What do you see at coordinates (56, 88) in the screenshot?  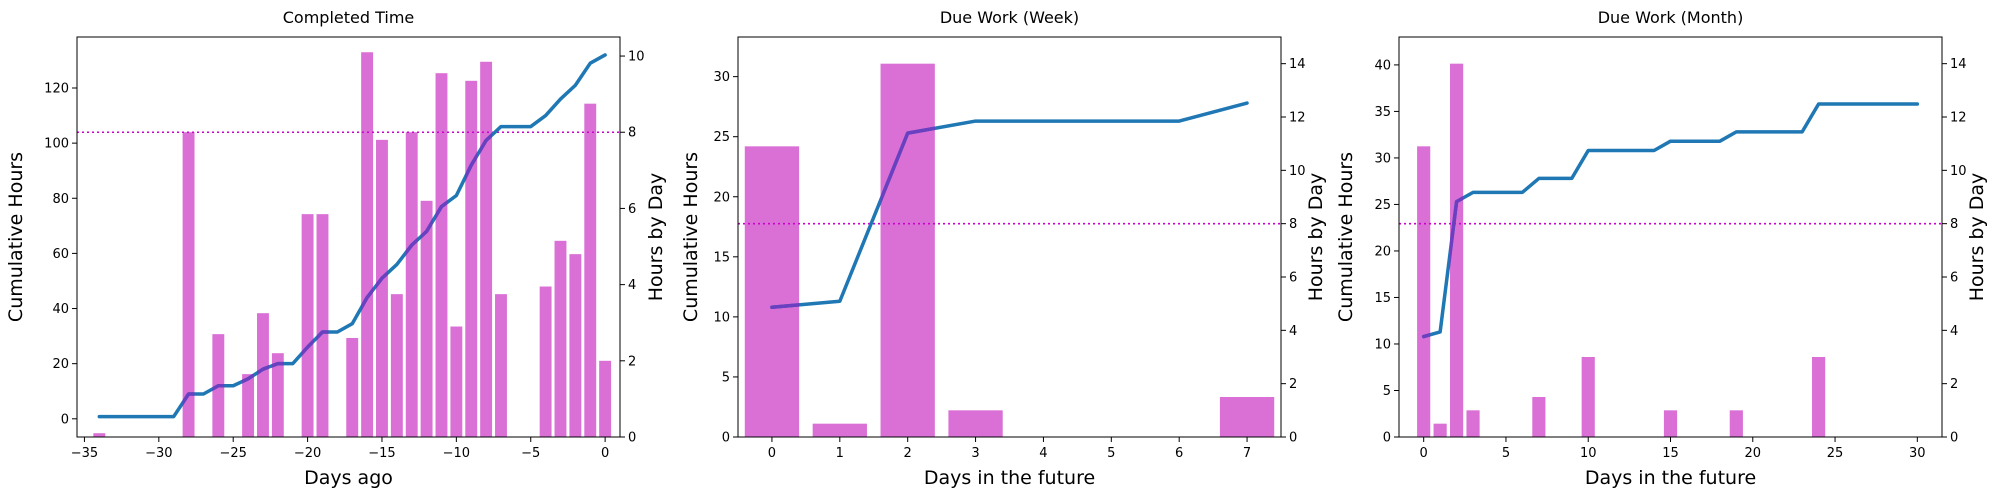 I see `y-tick-label: 120` at bounding box center [56, 88].